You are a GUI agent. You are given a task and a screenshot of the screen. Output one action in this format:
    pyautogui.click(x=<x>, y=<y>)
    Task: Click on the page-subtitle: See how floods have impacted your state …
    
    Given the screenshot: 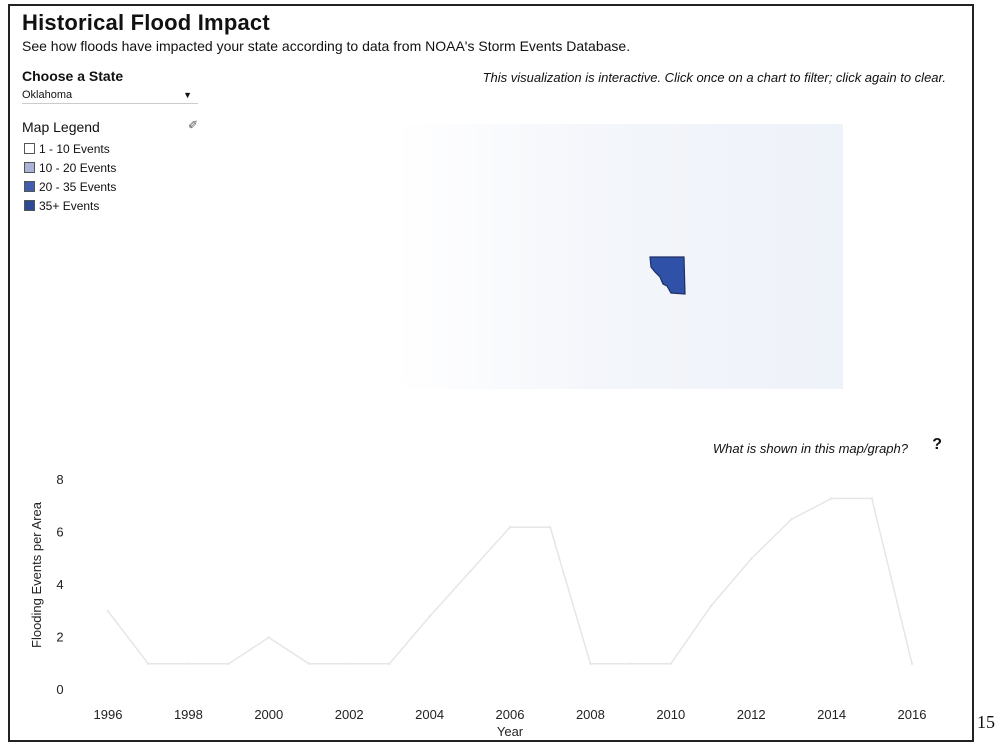 What is the action you would take?
    pyautogui.click(x=326, y=46)
    